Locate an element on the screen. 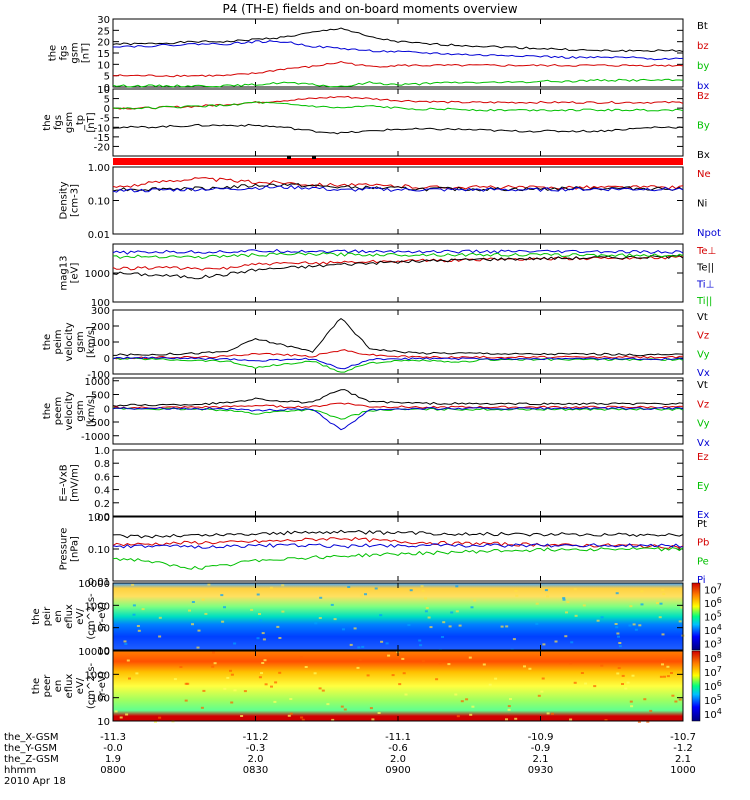 The width and height of the screenshot is (750, 800). x-tick-label: 2.1 is located at coordinates (541, 759).